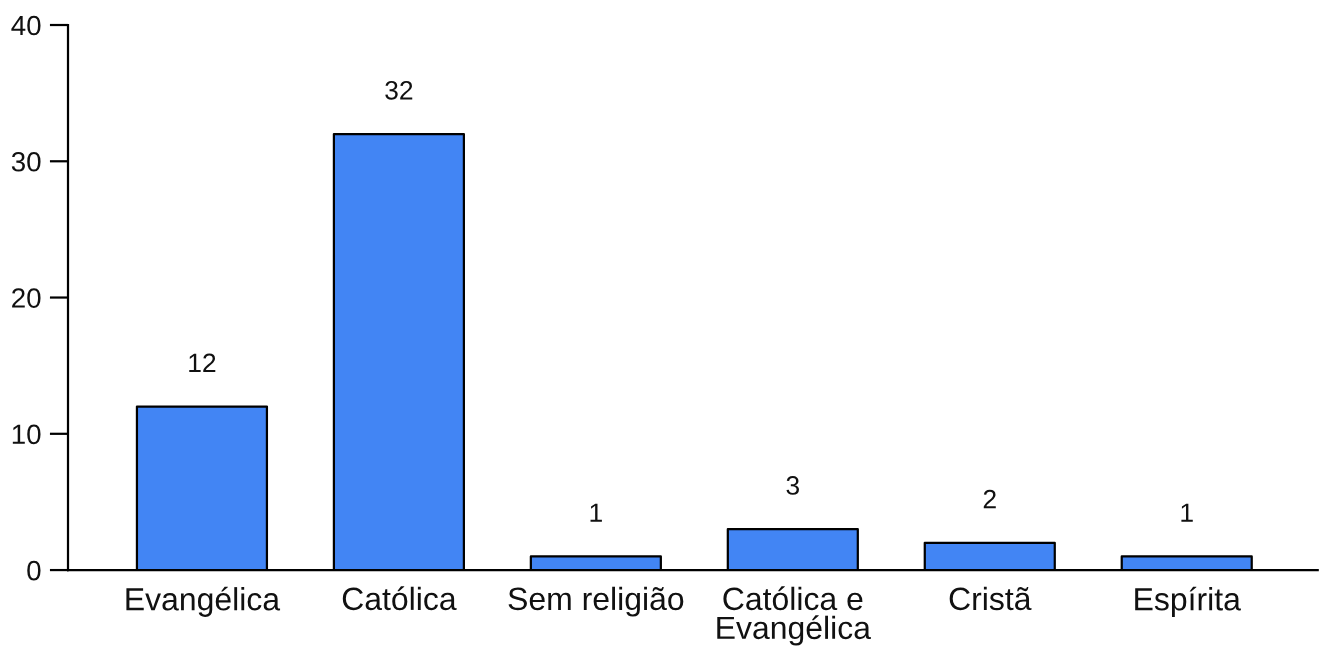 This screenshot has width=1323, height=653. I want to click on data-label: 2, so click(989, 499).